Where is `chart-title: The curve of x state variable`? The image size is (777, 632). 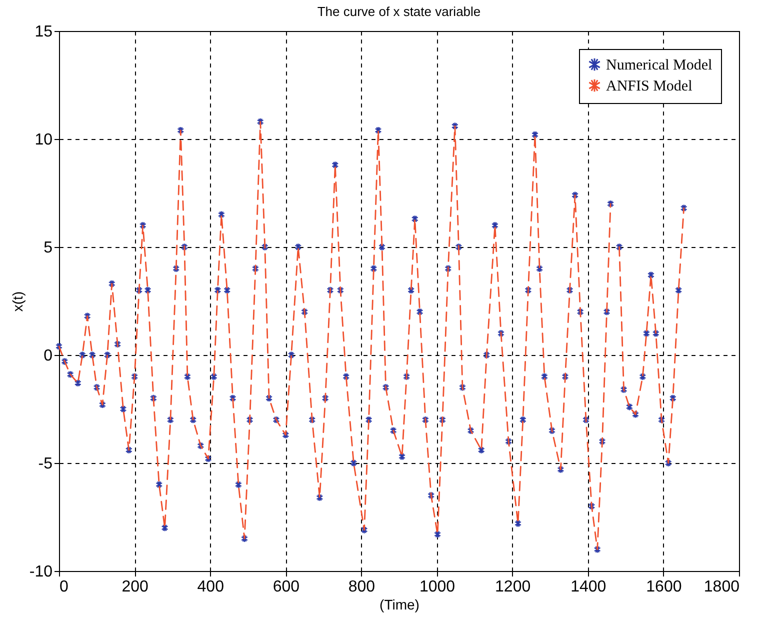
chart-title: The curve of x state variable is located at coordinates (399, 11).